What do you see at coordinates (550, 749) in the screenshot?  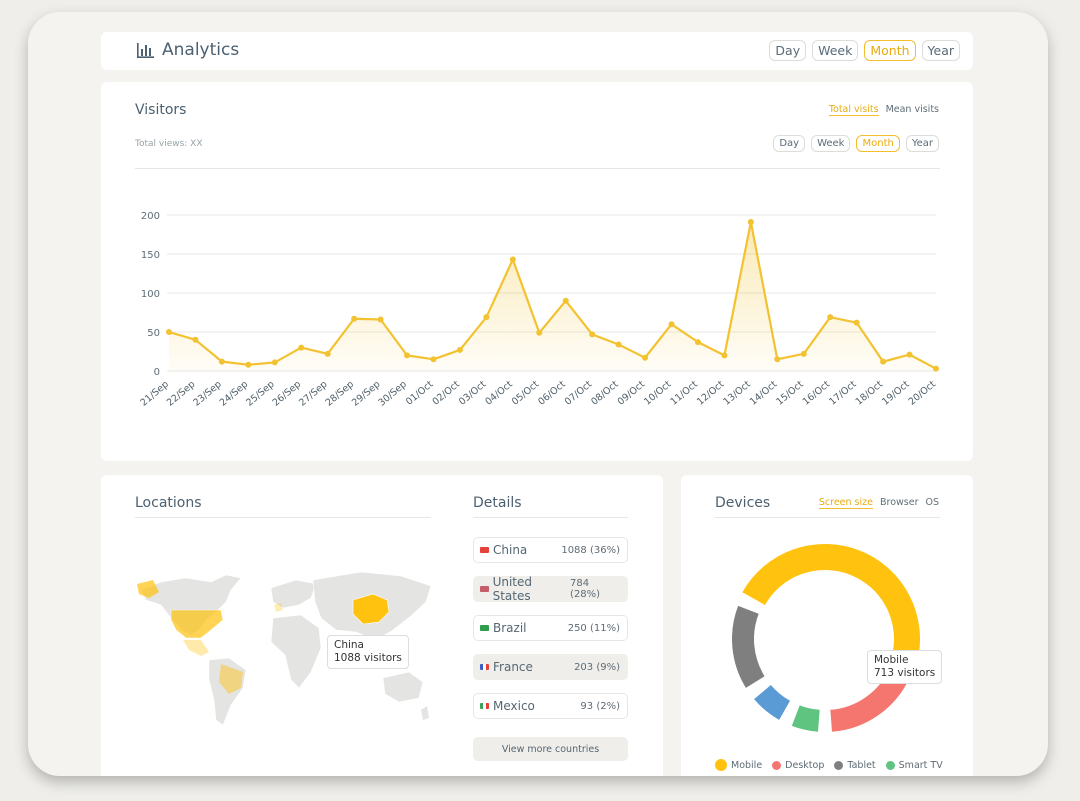 I see `view-more-countries-button: View more countries` at bounding box center [550, 749].